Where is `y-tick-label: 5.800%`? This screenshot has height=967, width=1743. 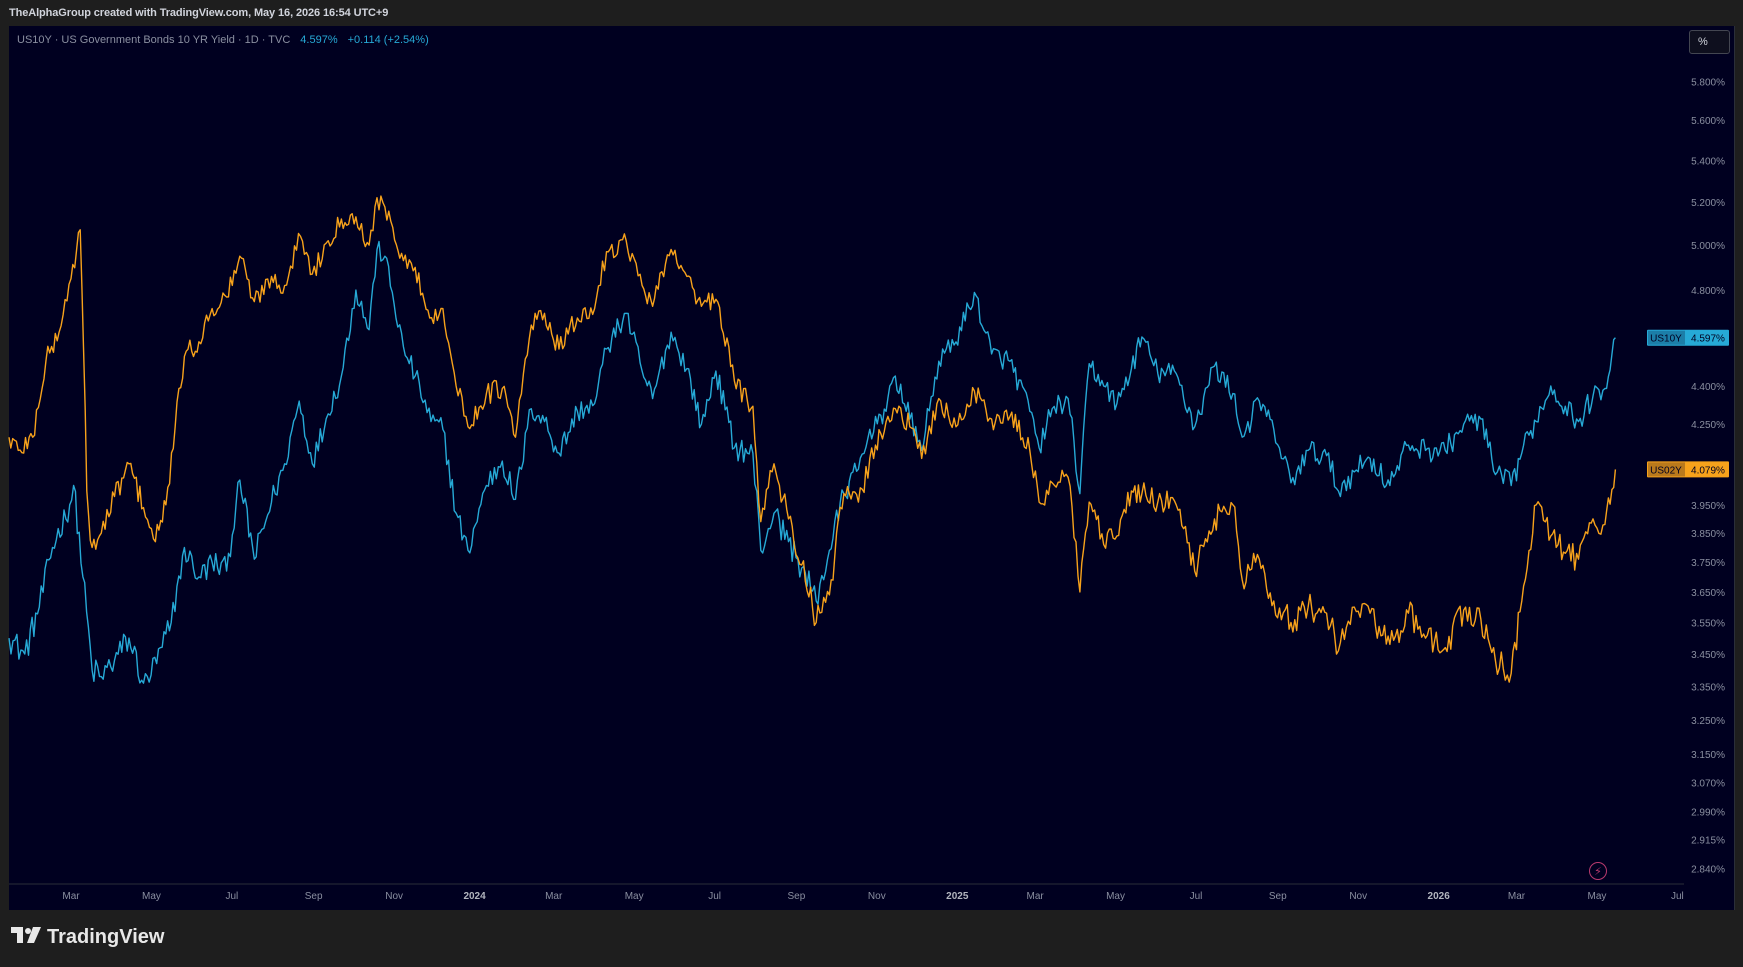
y-tick-label: 5.800% is located at coordinates (1708, 83).